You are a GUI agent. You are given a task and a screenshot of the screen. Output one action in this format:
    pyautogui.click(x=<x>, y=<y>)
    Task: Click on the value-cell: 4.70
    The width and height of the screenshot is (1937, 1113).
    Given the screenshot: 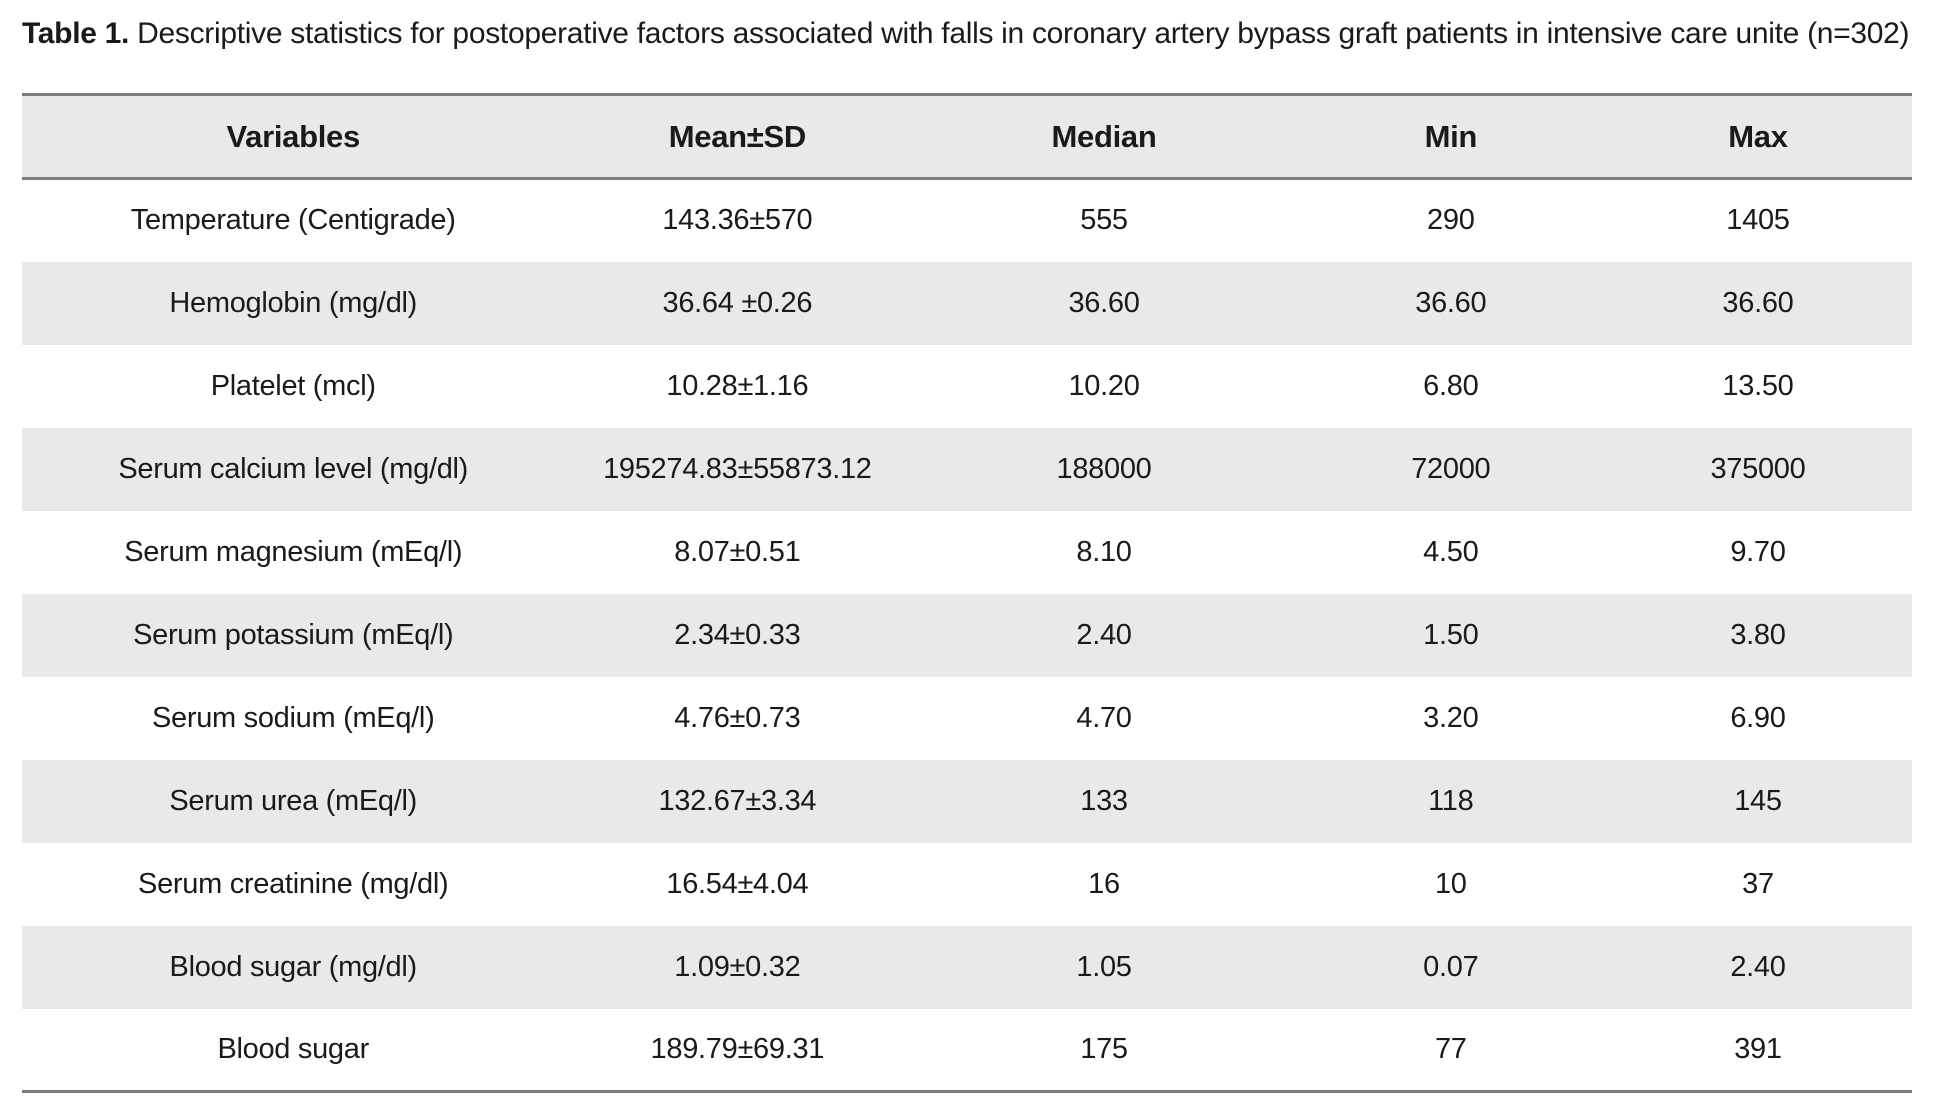 What is the action you would take?
    pyautogui.click(x=1104, y=717)
    